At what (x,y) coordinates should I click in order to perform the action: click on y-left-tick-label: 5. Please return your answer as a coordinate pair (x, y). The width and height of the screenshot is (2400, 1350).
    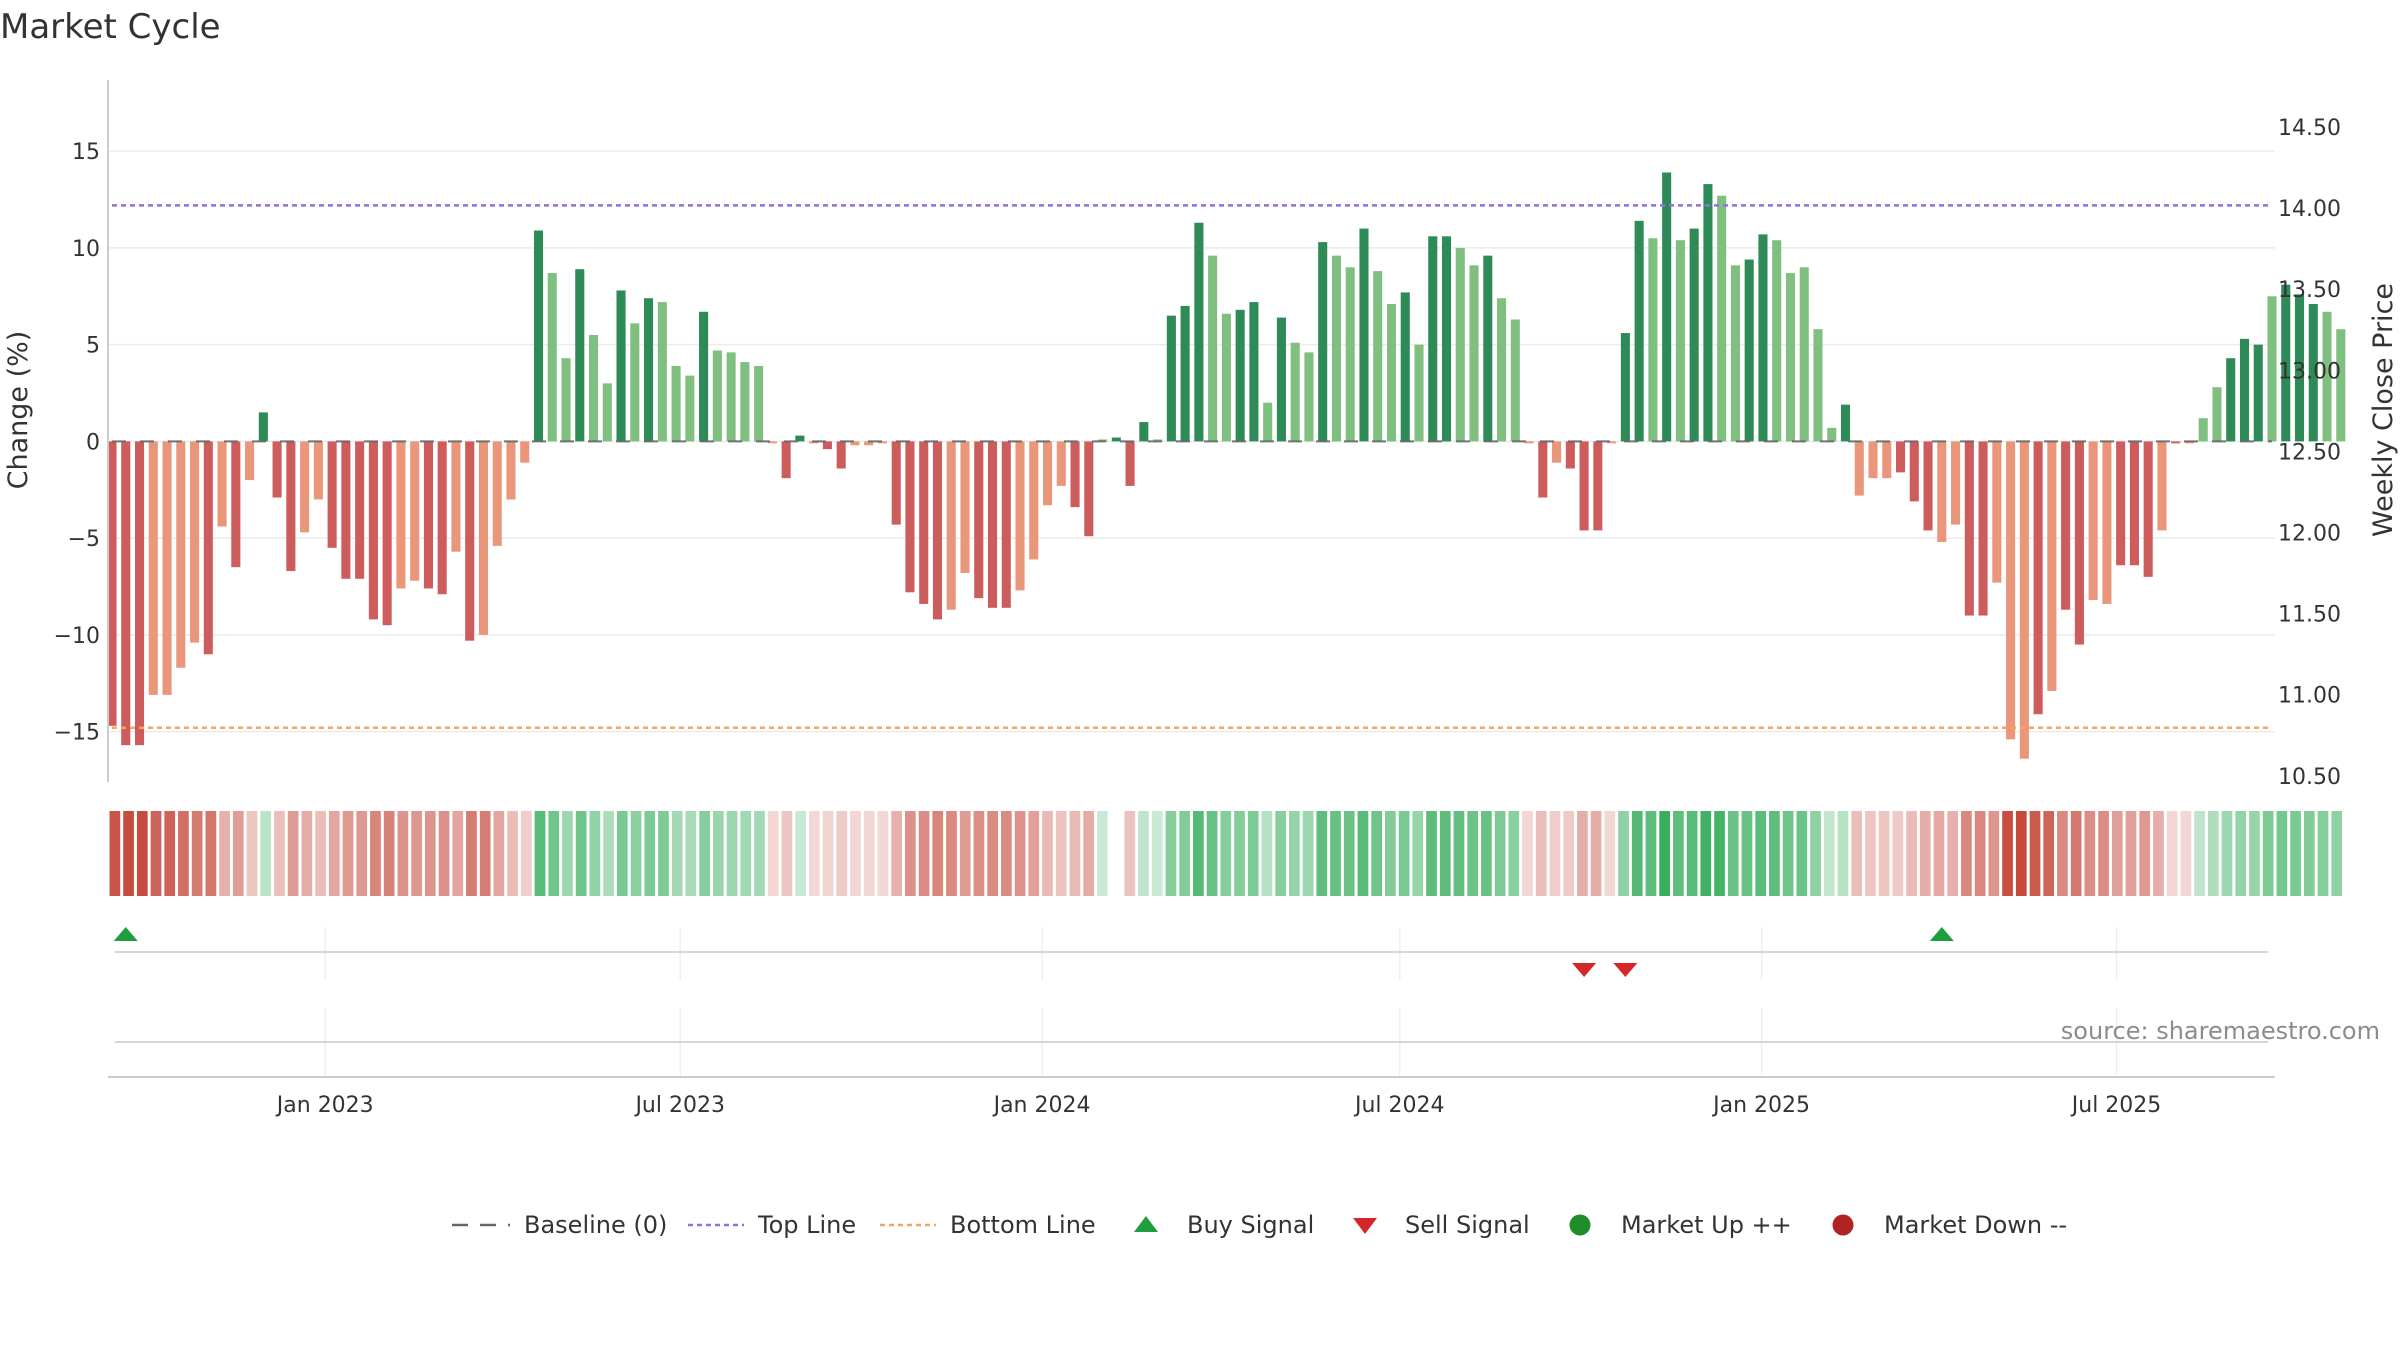
    Looking at the image, I should click on (93, 346).